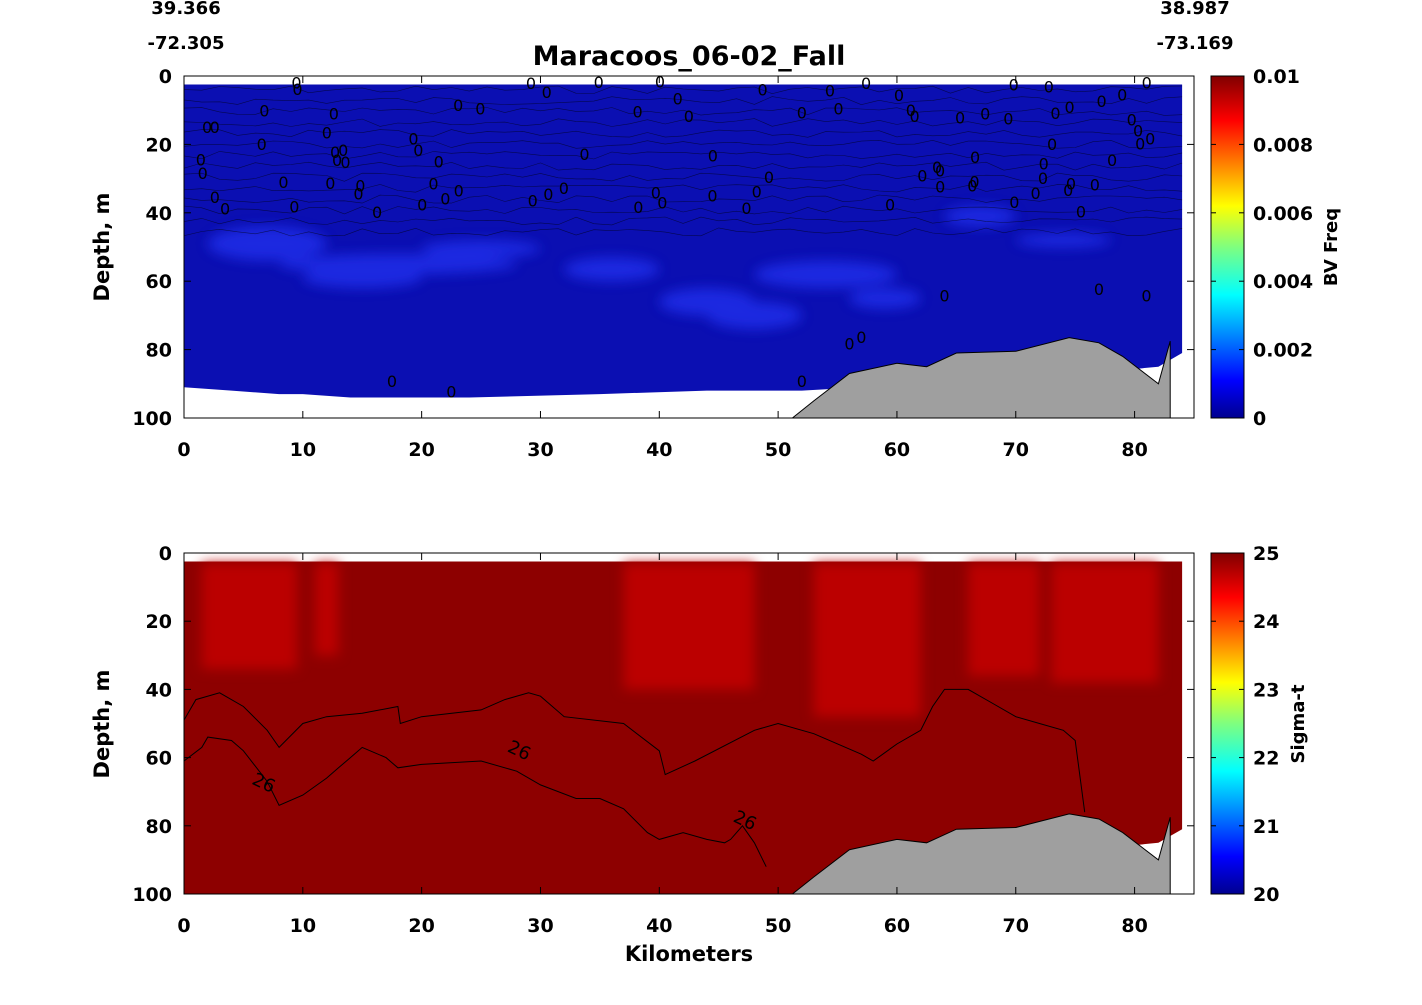 Image resolution: width=1422 pixels, height=1005 pixels. I want to click on chart-title: Maracoos_06-02_Fall, so click(689, 56).